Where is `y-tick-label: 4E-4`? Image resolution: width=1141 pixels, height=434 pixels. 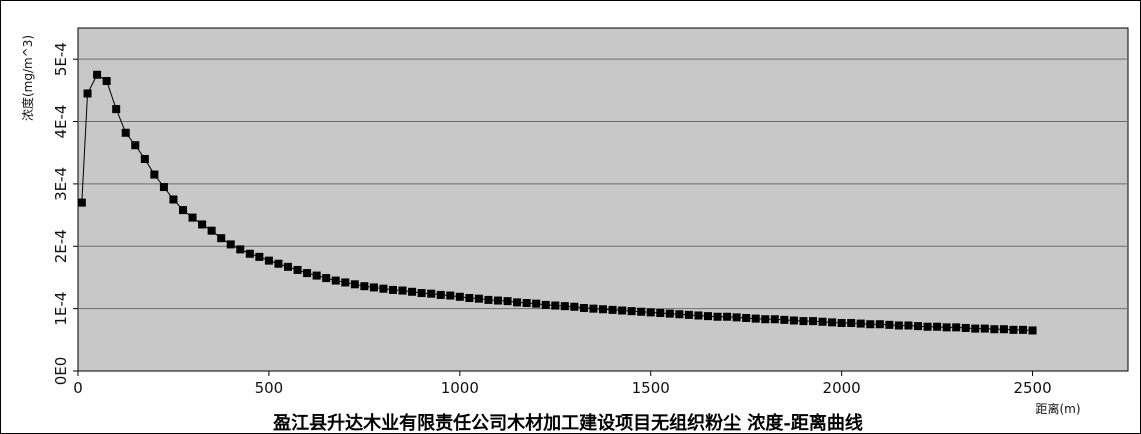 y-tick-label: 4E-4 is located at coordinates (61, 122).